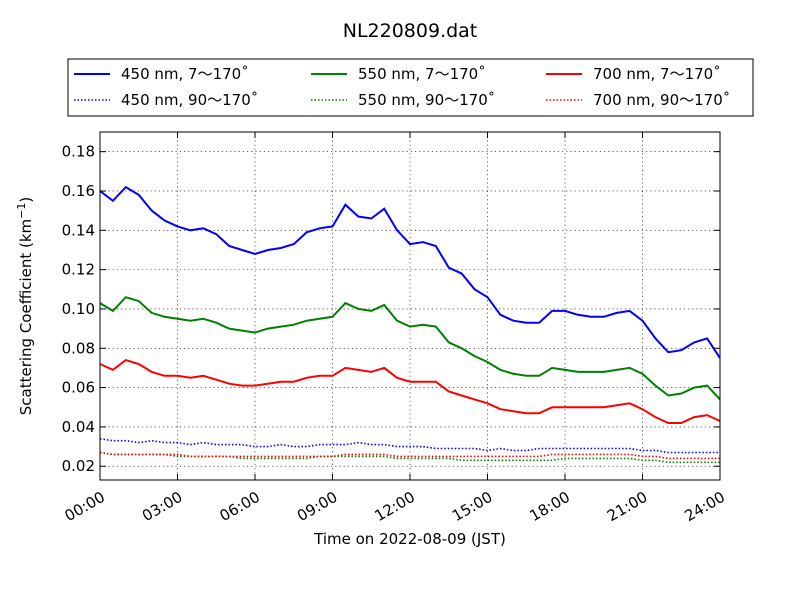  Describe the element at coordinates (78, 191) in the screenshot. I see `y-tick-label: 0.16` at that location.